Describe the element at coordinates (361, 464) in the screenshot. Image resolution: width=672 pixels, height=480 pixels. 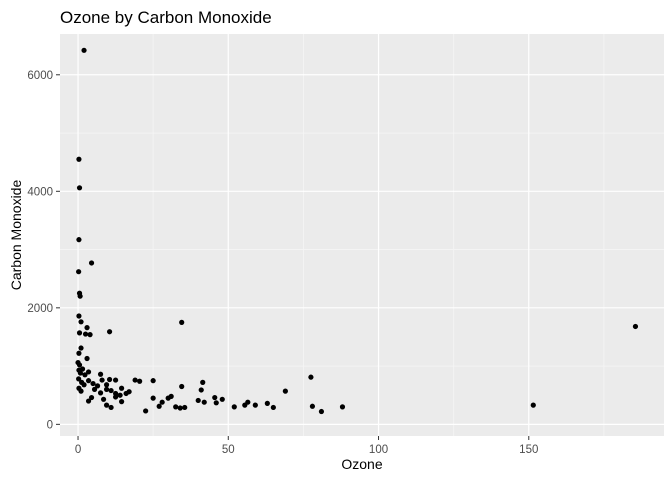
I see `x-axis-title: Ozone` at that location.